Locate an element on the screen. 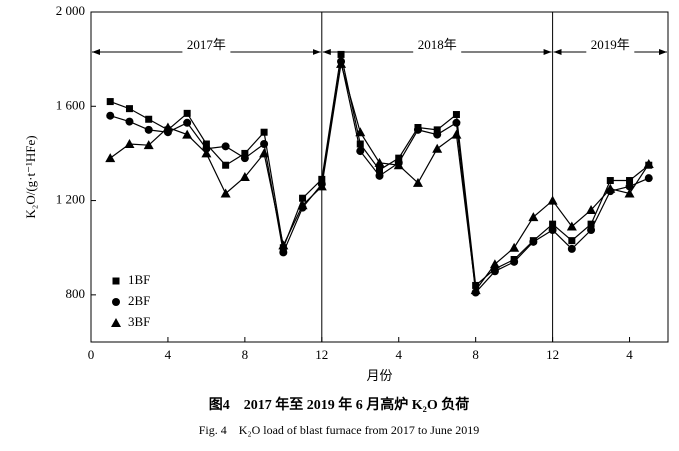 This screenshot has width=679, height=451. legend-label: 1BF is located at coordinates (139, 279).